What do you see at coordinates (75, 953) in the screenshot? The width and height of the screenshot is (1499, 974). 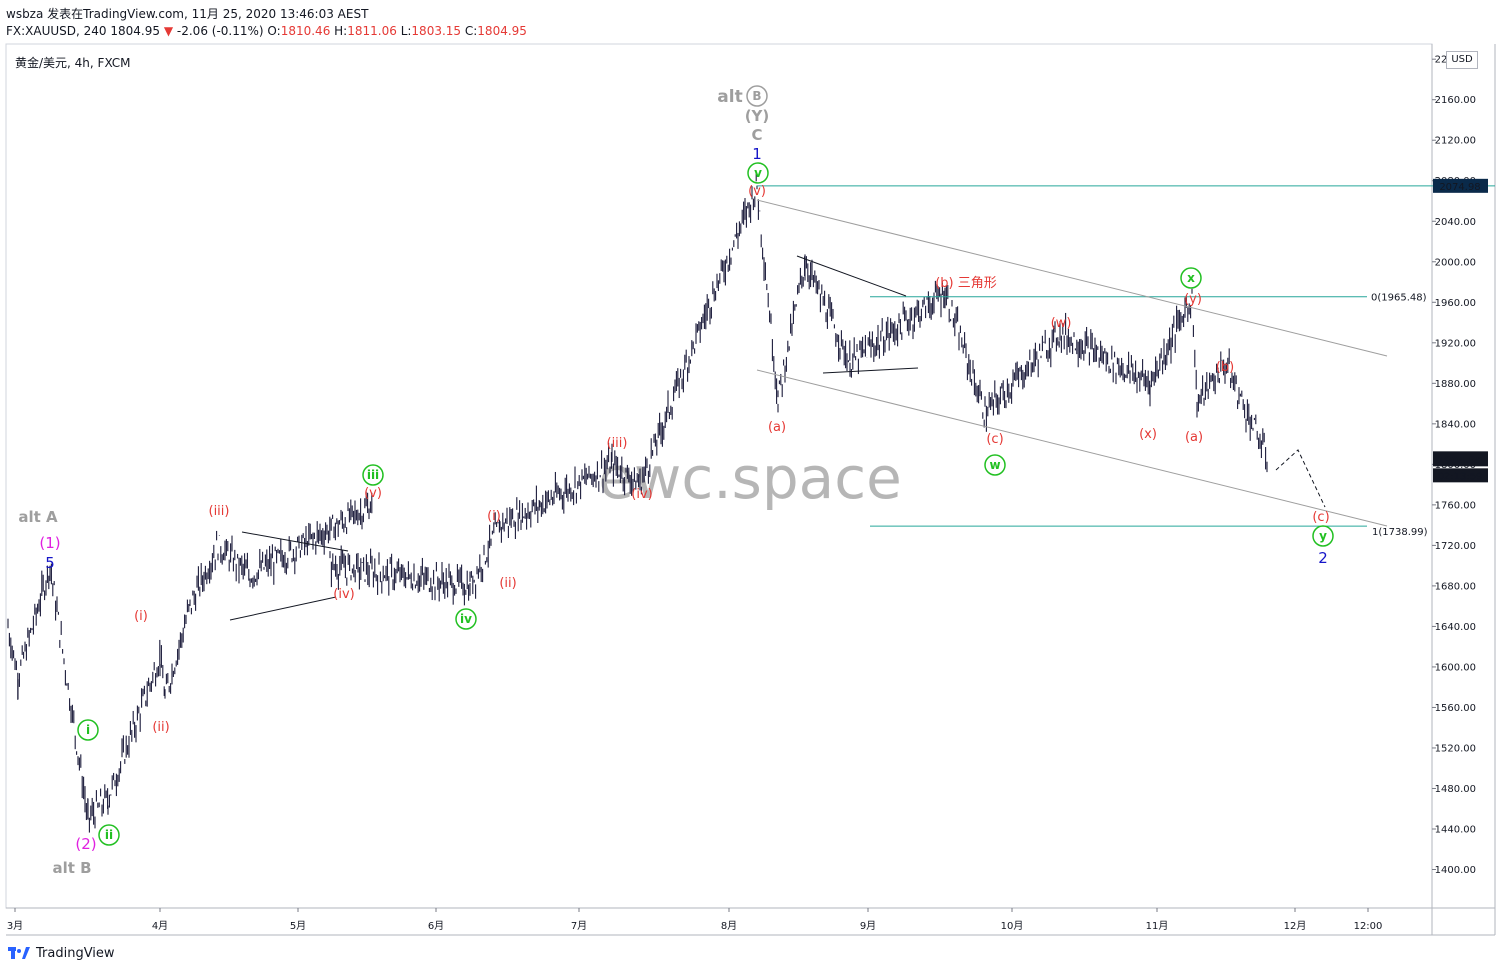 I see `footer-brand-text: TradingView` at bounding box center [75, 953].